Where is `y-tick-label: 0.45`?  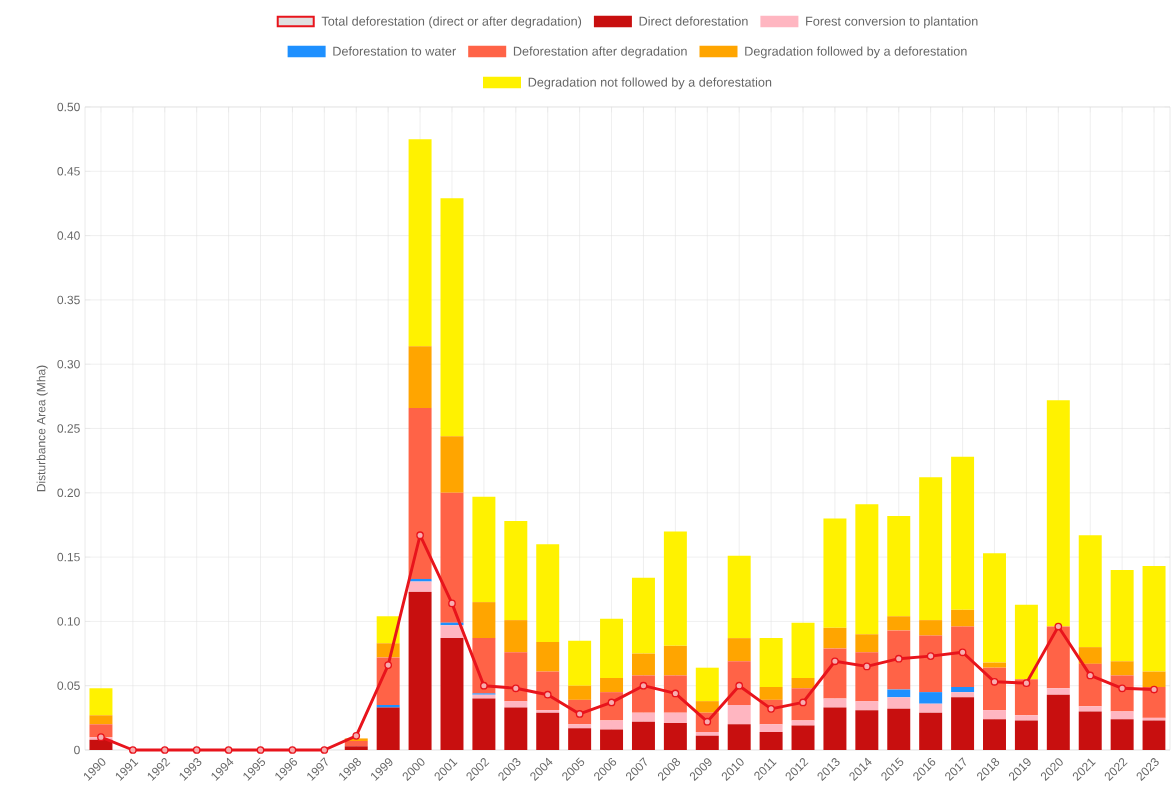
y-tick-label: 0.45 is located at coordinates (68, 171).